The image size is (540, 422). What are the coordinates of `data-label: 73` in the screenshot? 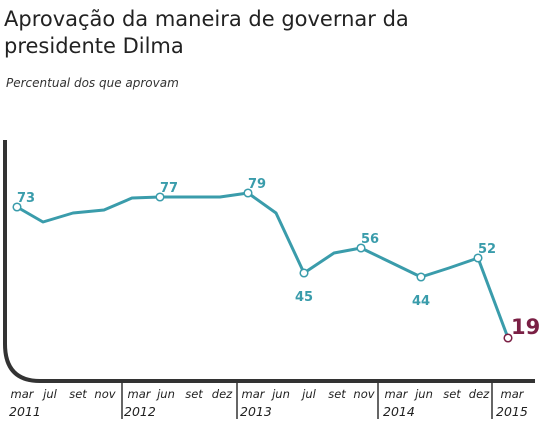 It's located at (26, 198).